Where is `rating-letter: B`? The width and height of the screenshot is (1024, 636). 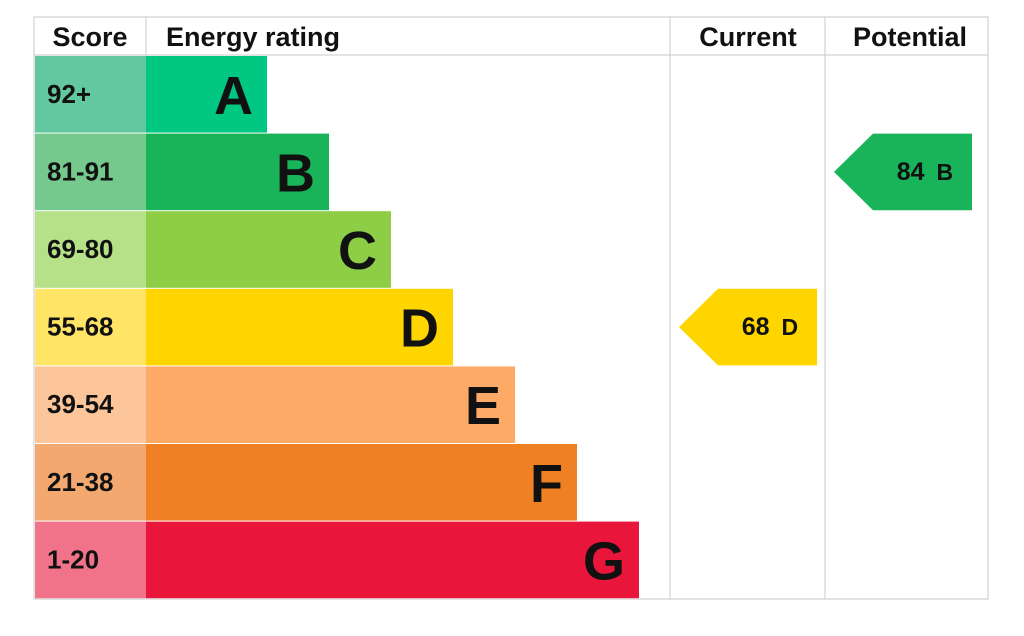
rating-letter: B is located at coordinates (295, 173).